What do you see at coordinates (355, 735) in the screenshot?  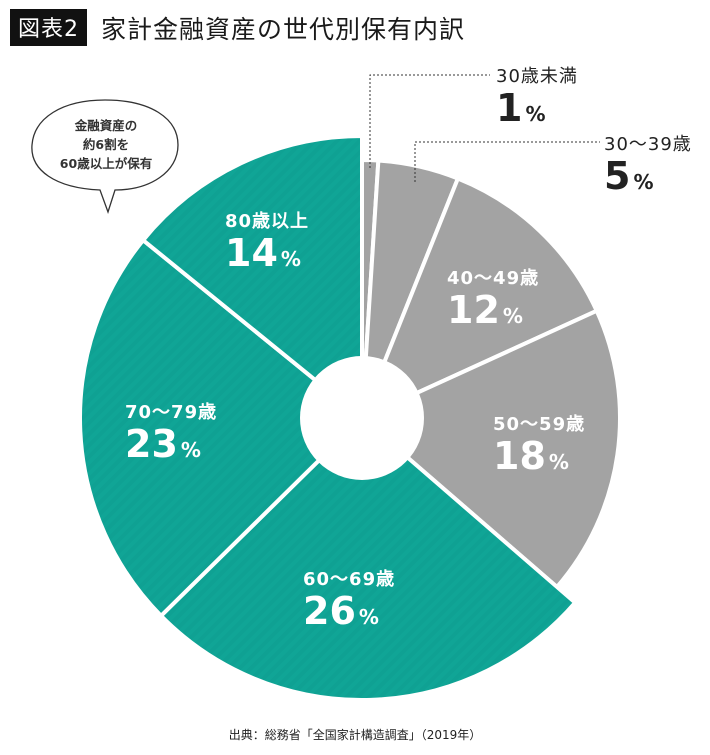 I see `source-note: 出典：総務省「全国家計構造調査」（2019年）` at bounding box center [355, 735].